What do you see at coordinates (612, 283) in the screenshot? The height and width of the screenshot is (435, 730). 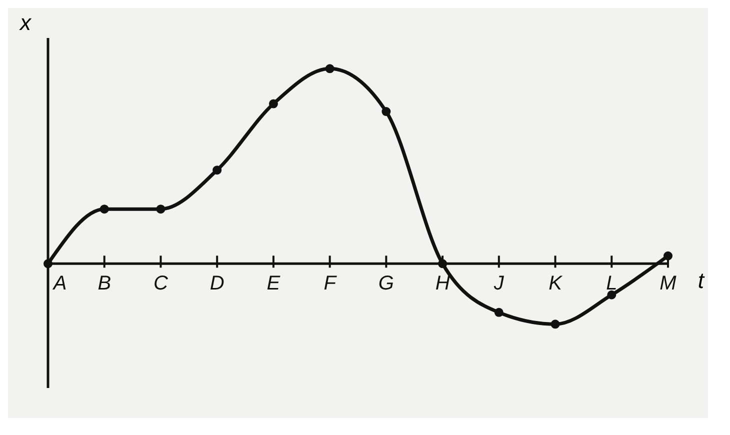 I see `x-tick-label: L` at bounding box center [612, 283].